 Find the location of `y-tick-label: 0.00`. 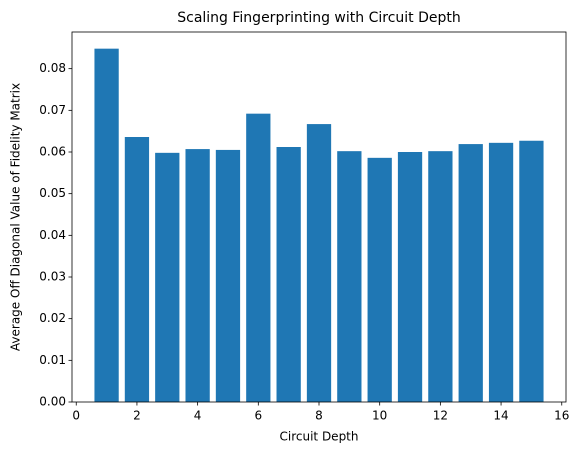

y-tick-label: 0.00 is located at coordinates (52, 402).